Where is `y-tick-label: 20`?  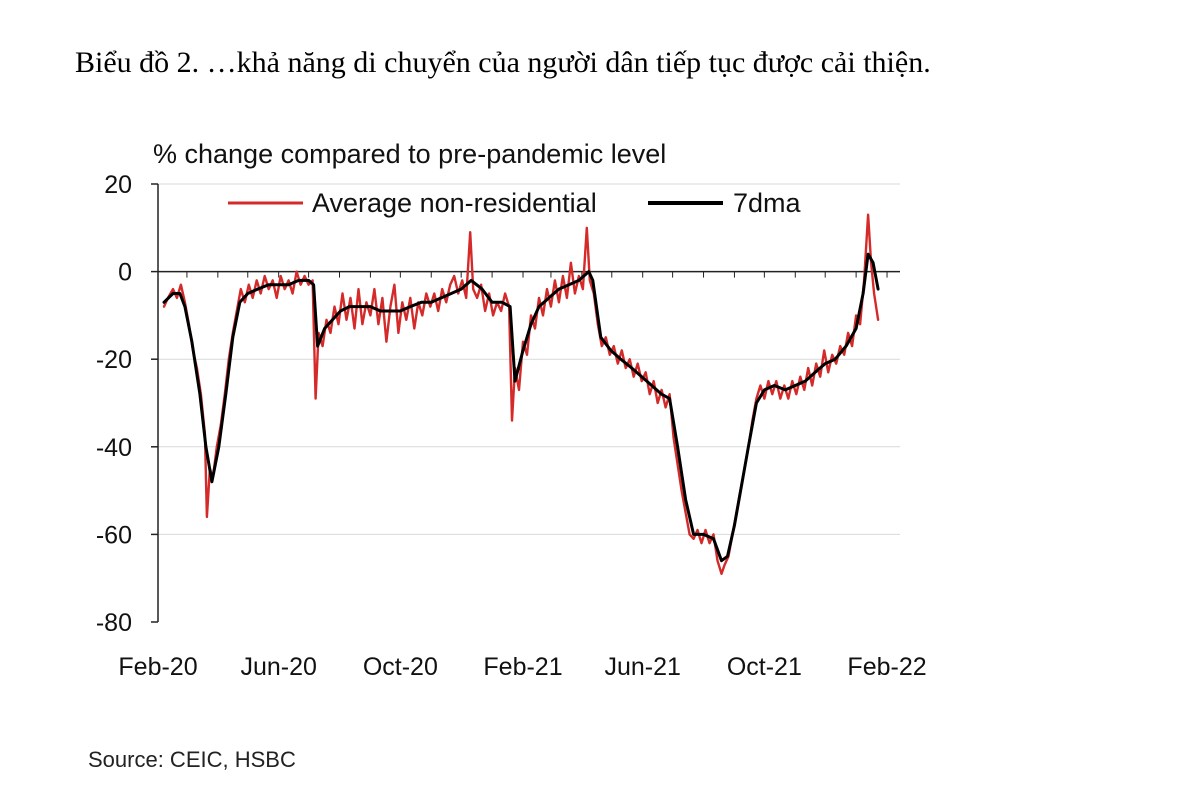
y-tick-label: 20 is located at coordinates (118, 185).